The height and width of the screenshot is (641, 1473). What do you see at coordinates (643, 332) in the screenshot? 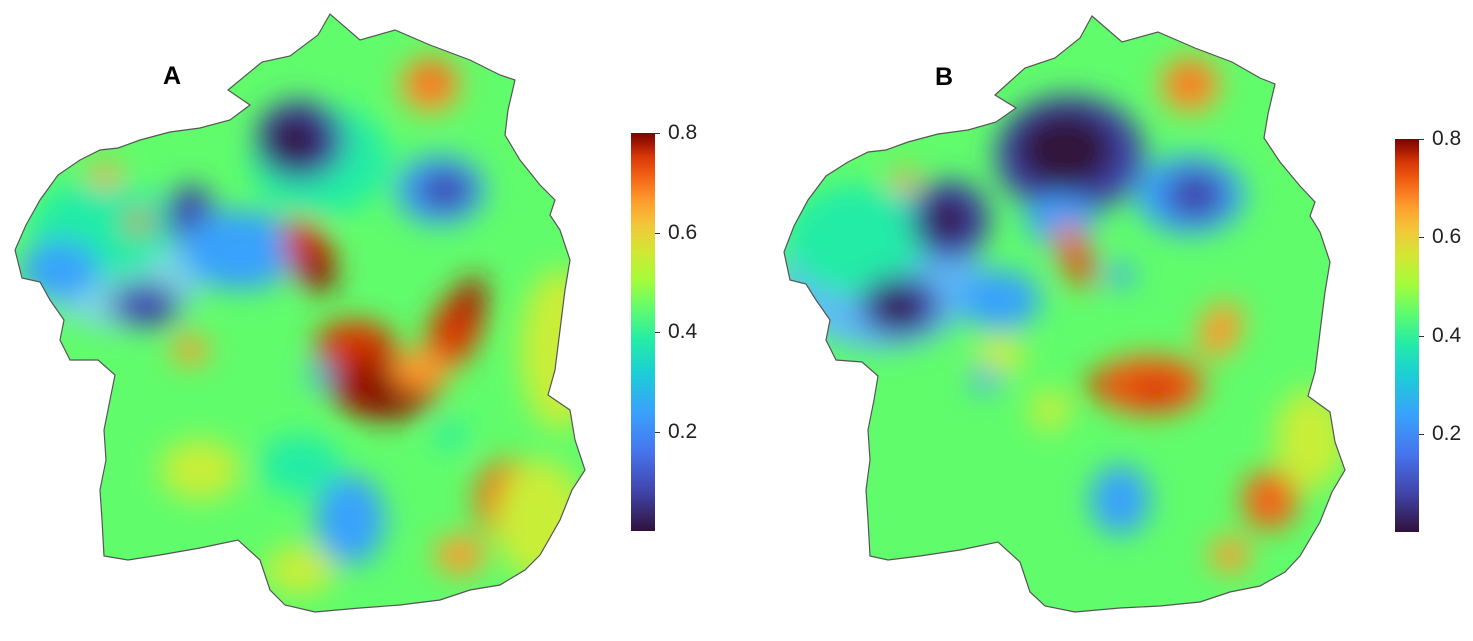
I see `colorbar-gradient-a` at bounding box center [643, 332].